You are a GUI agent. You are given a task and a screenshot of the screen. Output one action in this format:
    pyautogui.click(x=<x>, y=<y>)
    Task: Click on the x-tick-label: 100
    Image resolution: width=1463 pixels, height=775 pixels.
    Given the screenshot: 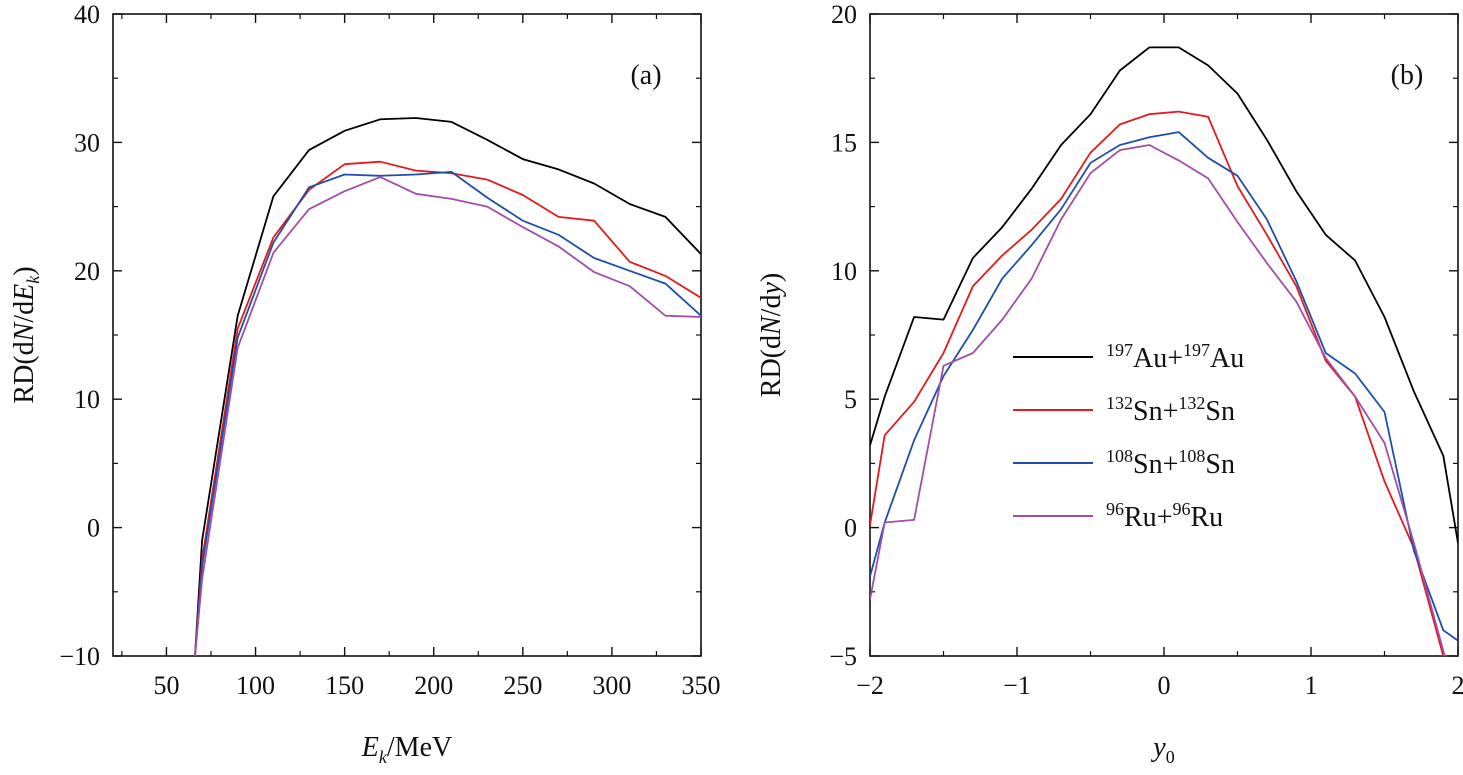 What is the action you would take?
    pyautogui.click(x=255, y=685)
    